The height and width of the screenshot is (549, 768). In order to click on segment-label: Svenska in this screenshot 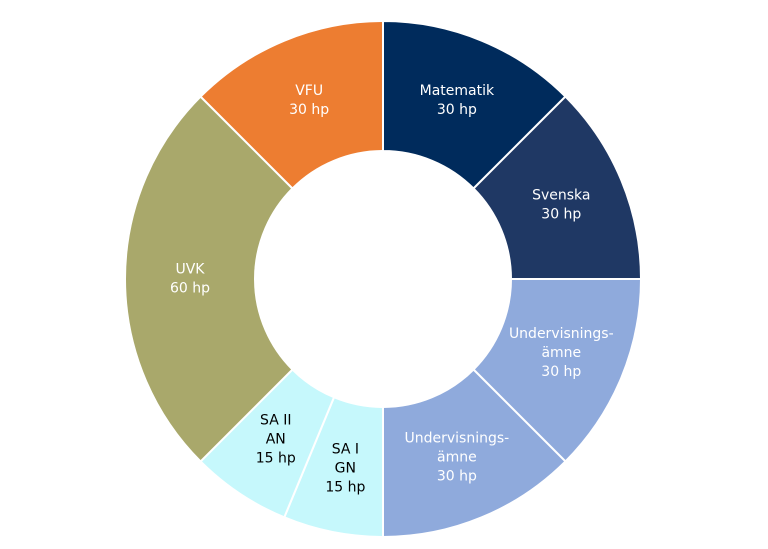, I will do `click(561, 196)`.